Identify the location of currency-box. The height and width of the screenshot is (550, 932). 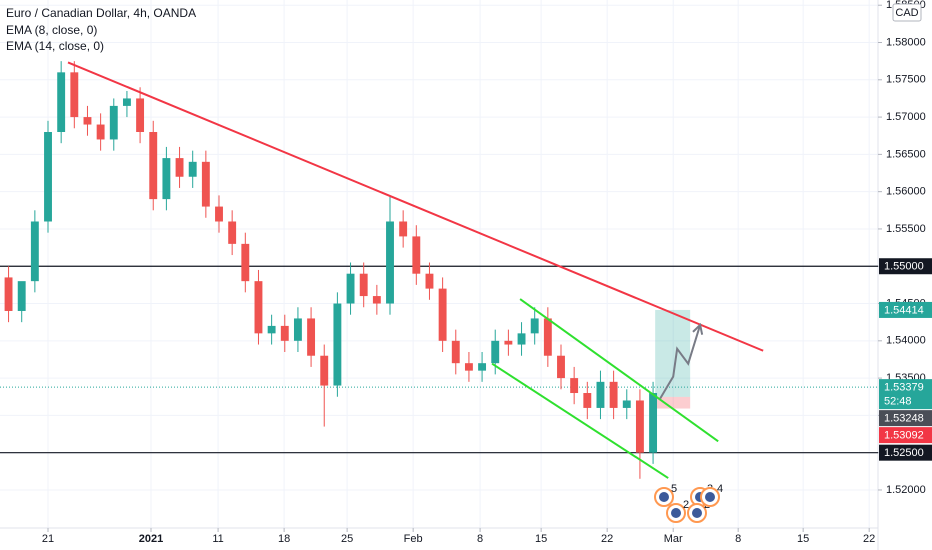
(907, 12).